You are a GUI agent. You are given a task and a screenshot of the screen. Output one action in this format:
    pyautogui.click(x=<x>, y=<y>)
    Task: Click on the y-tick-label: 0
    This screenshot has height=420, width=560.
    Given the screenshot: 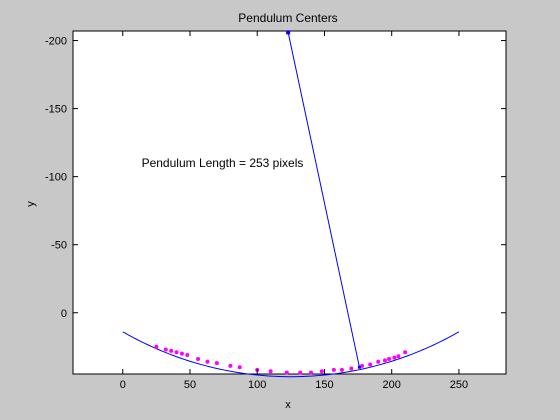 What is the action you would take?
    pyautogui.click(x=64, y=314)
    